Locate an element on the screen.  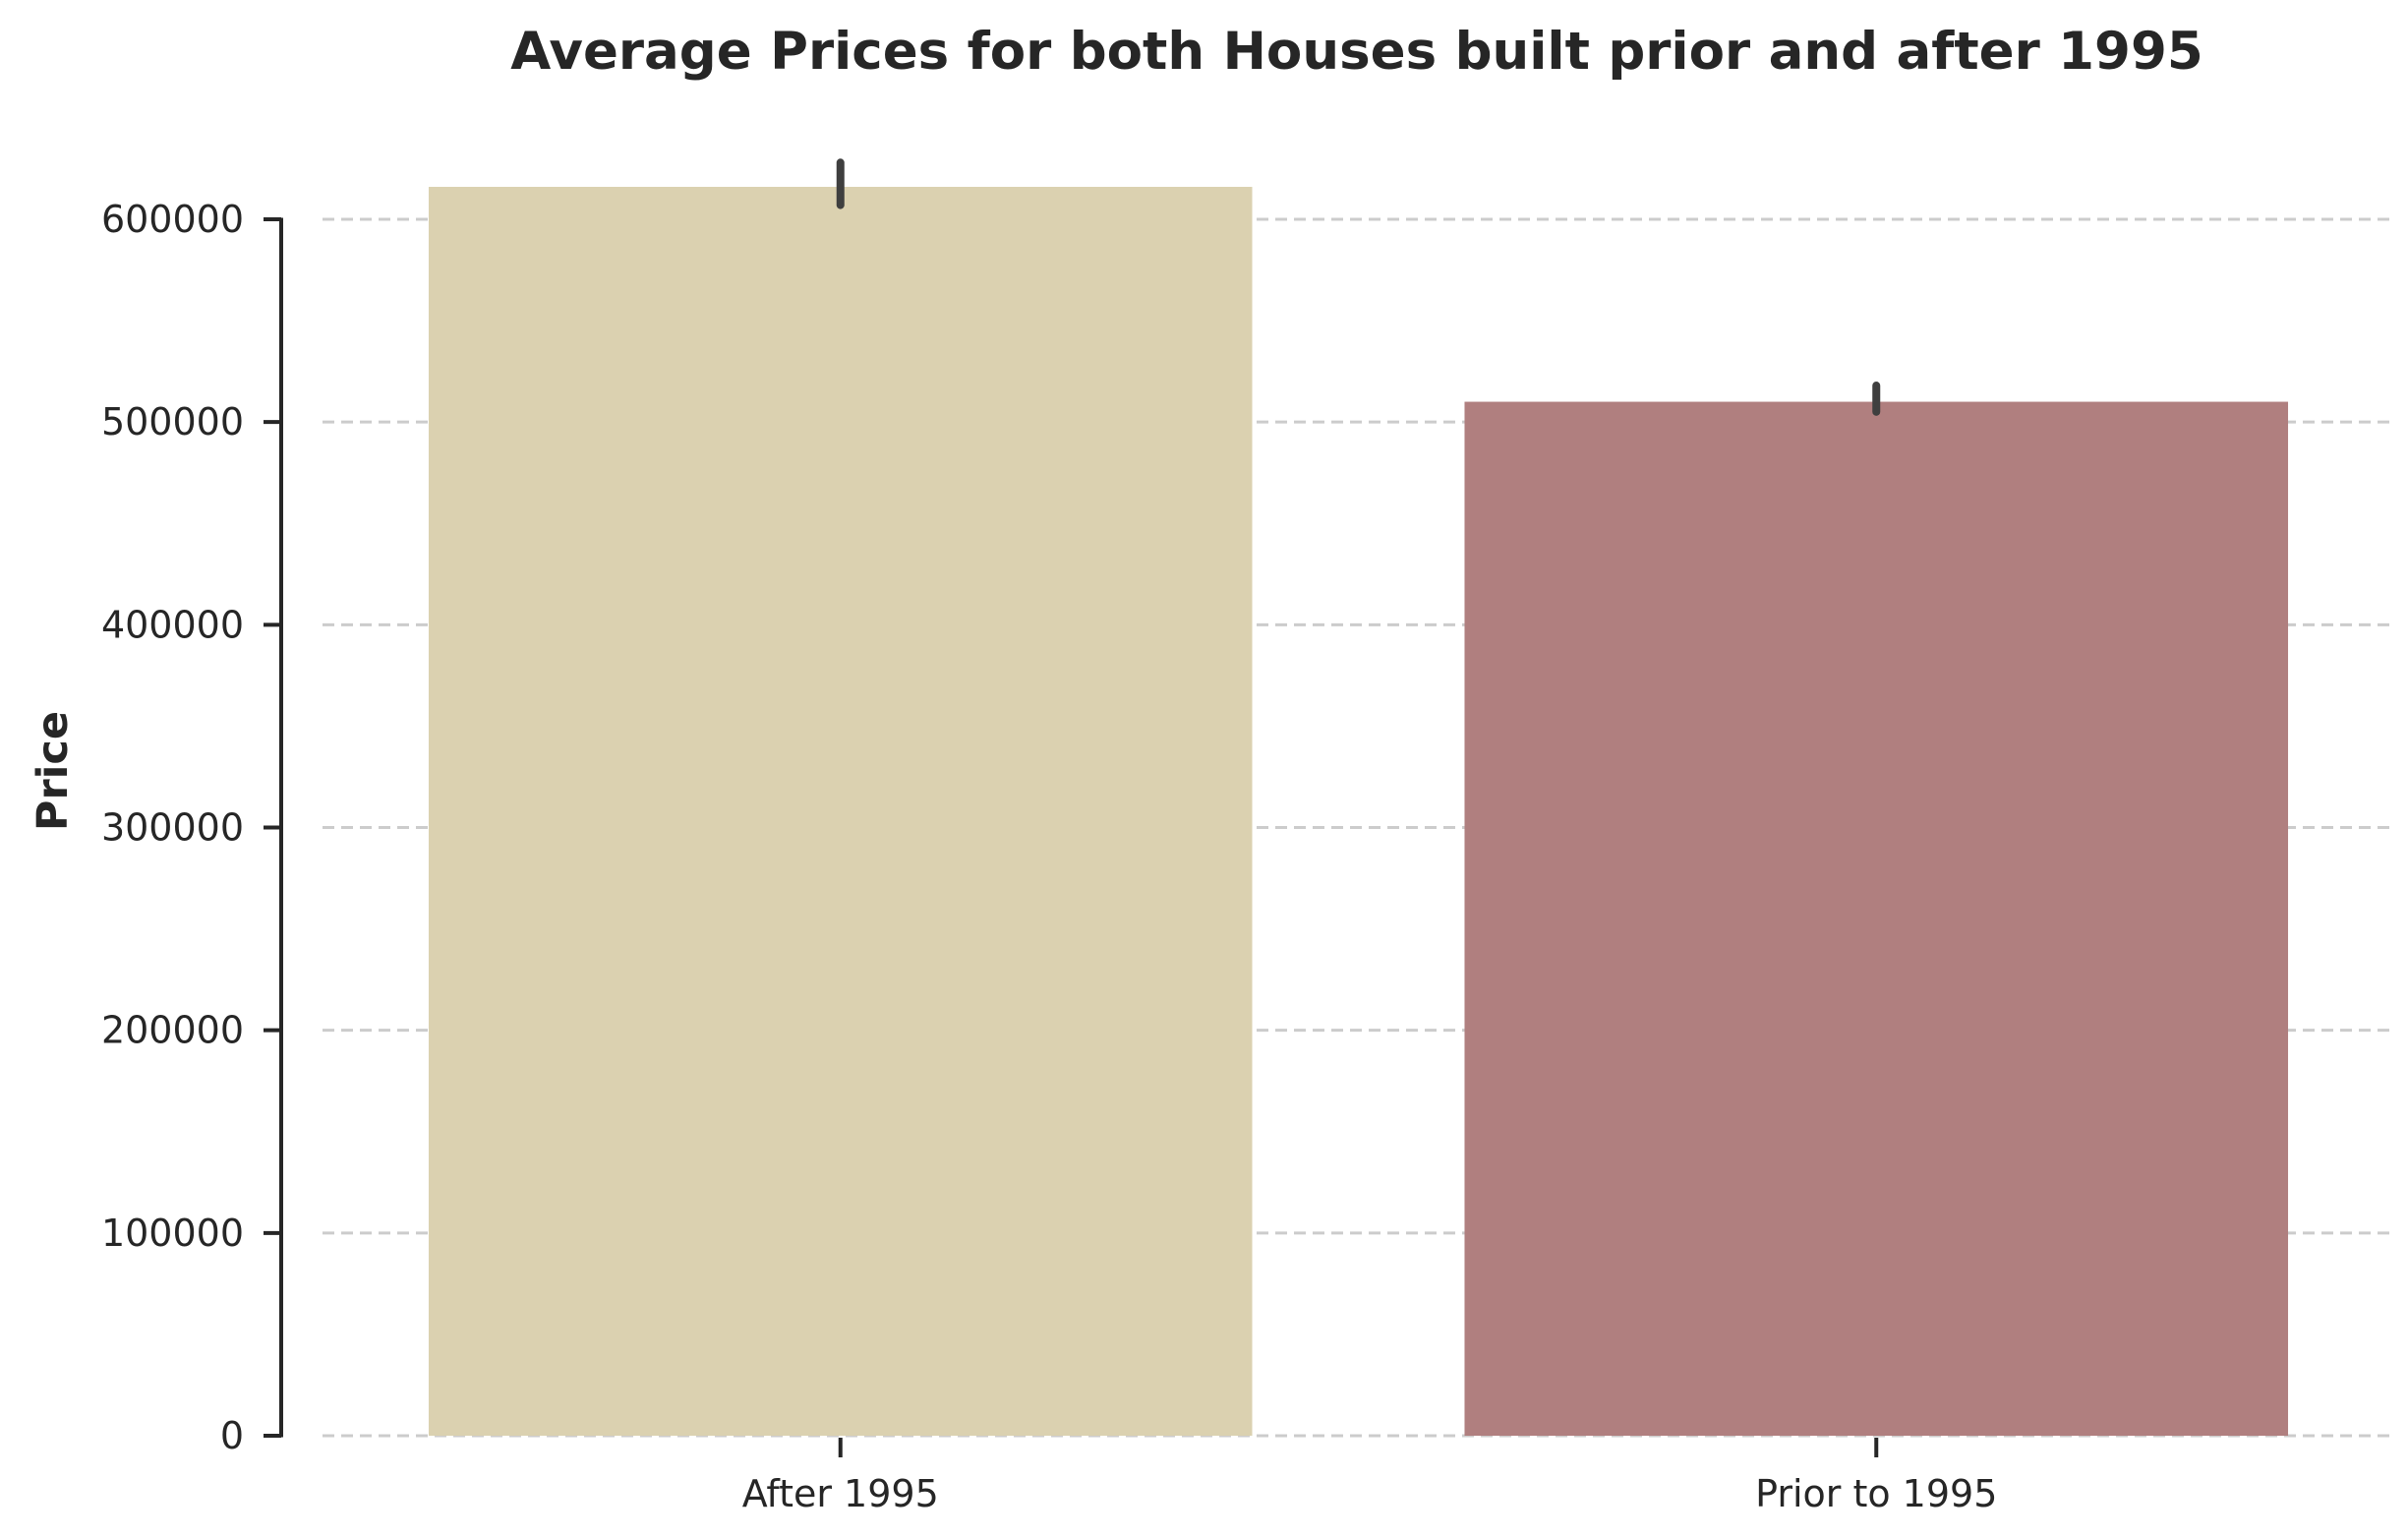
y-axis is located at coordinates (273, 827).